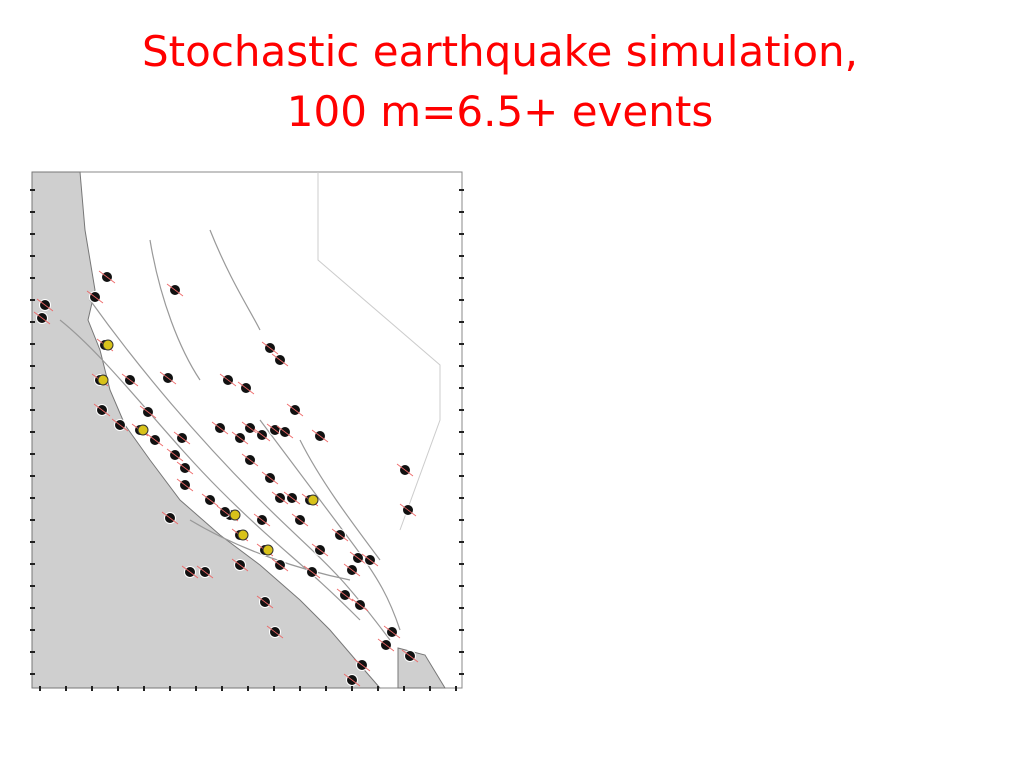 The height and width of the screenshot is (768, 1024). What do you see at coordinates (500, 51) in the screenshot?
I see `title-line: Stochastic earthquake simulation,` at bounding box center [500, 51].